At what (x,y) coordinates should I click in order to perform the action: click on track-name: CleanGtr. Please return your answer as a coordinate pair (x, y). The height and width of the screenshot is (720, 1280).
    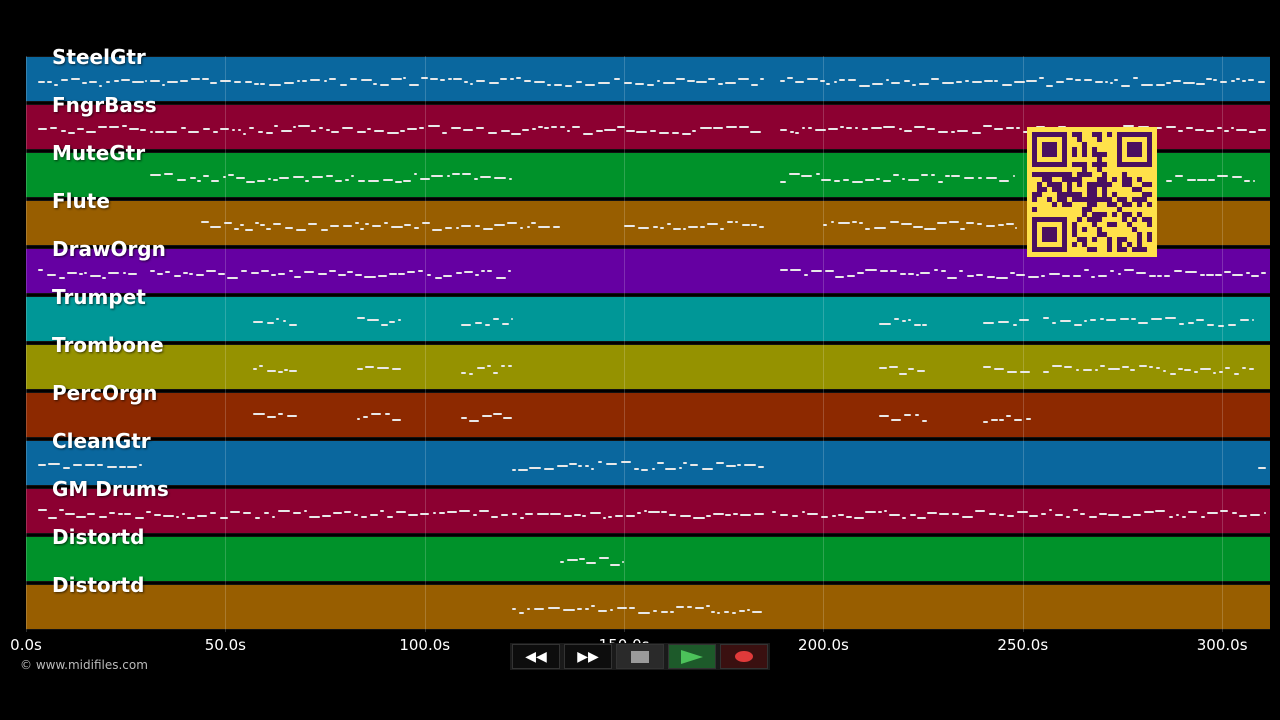
    Looking at the image, I should click on (101, 441).